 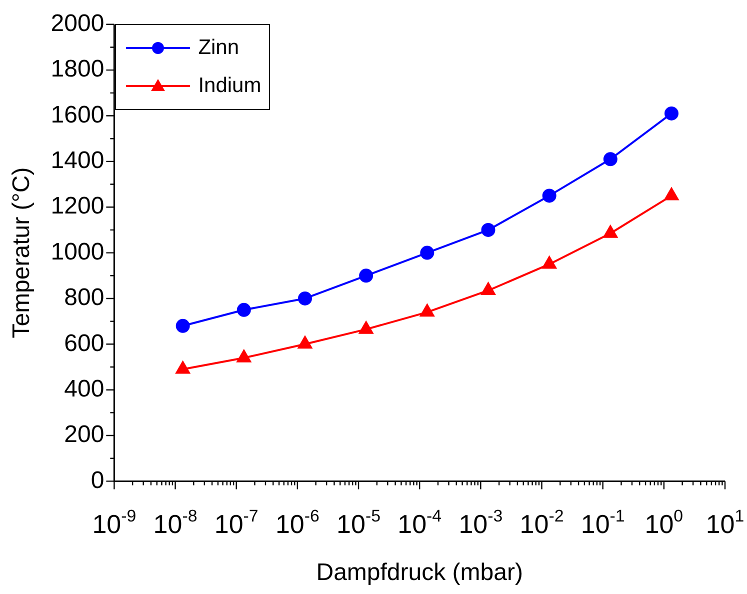 What do you see at coordinates (77, 160) in the screenshot?
I see `y-tick-label: 1400` at bounding box center [77, 160].